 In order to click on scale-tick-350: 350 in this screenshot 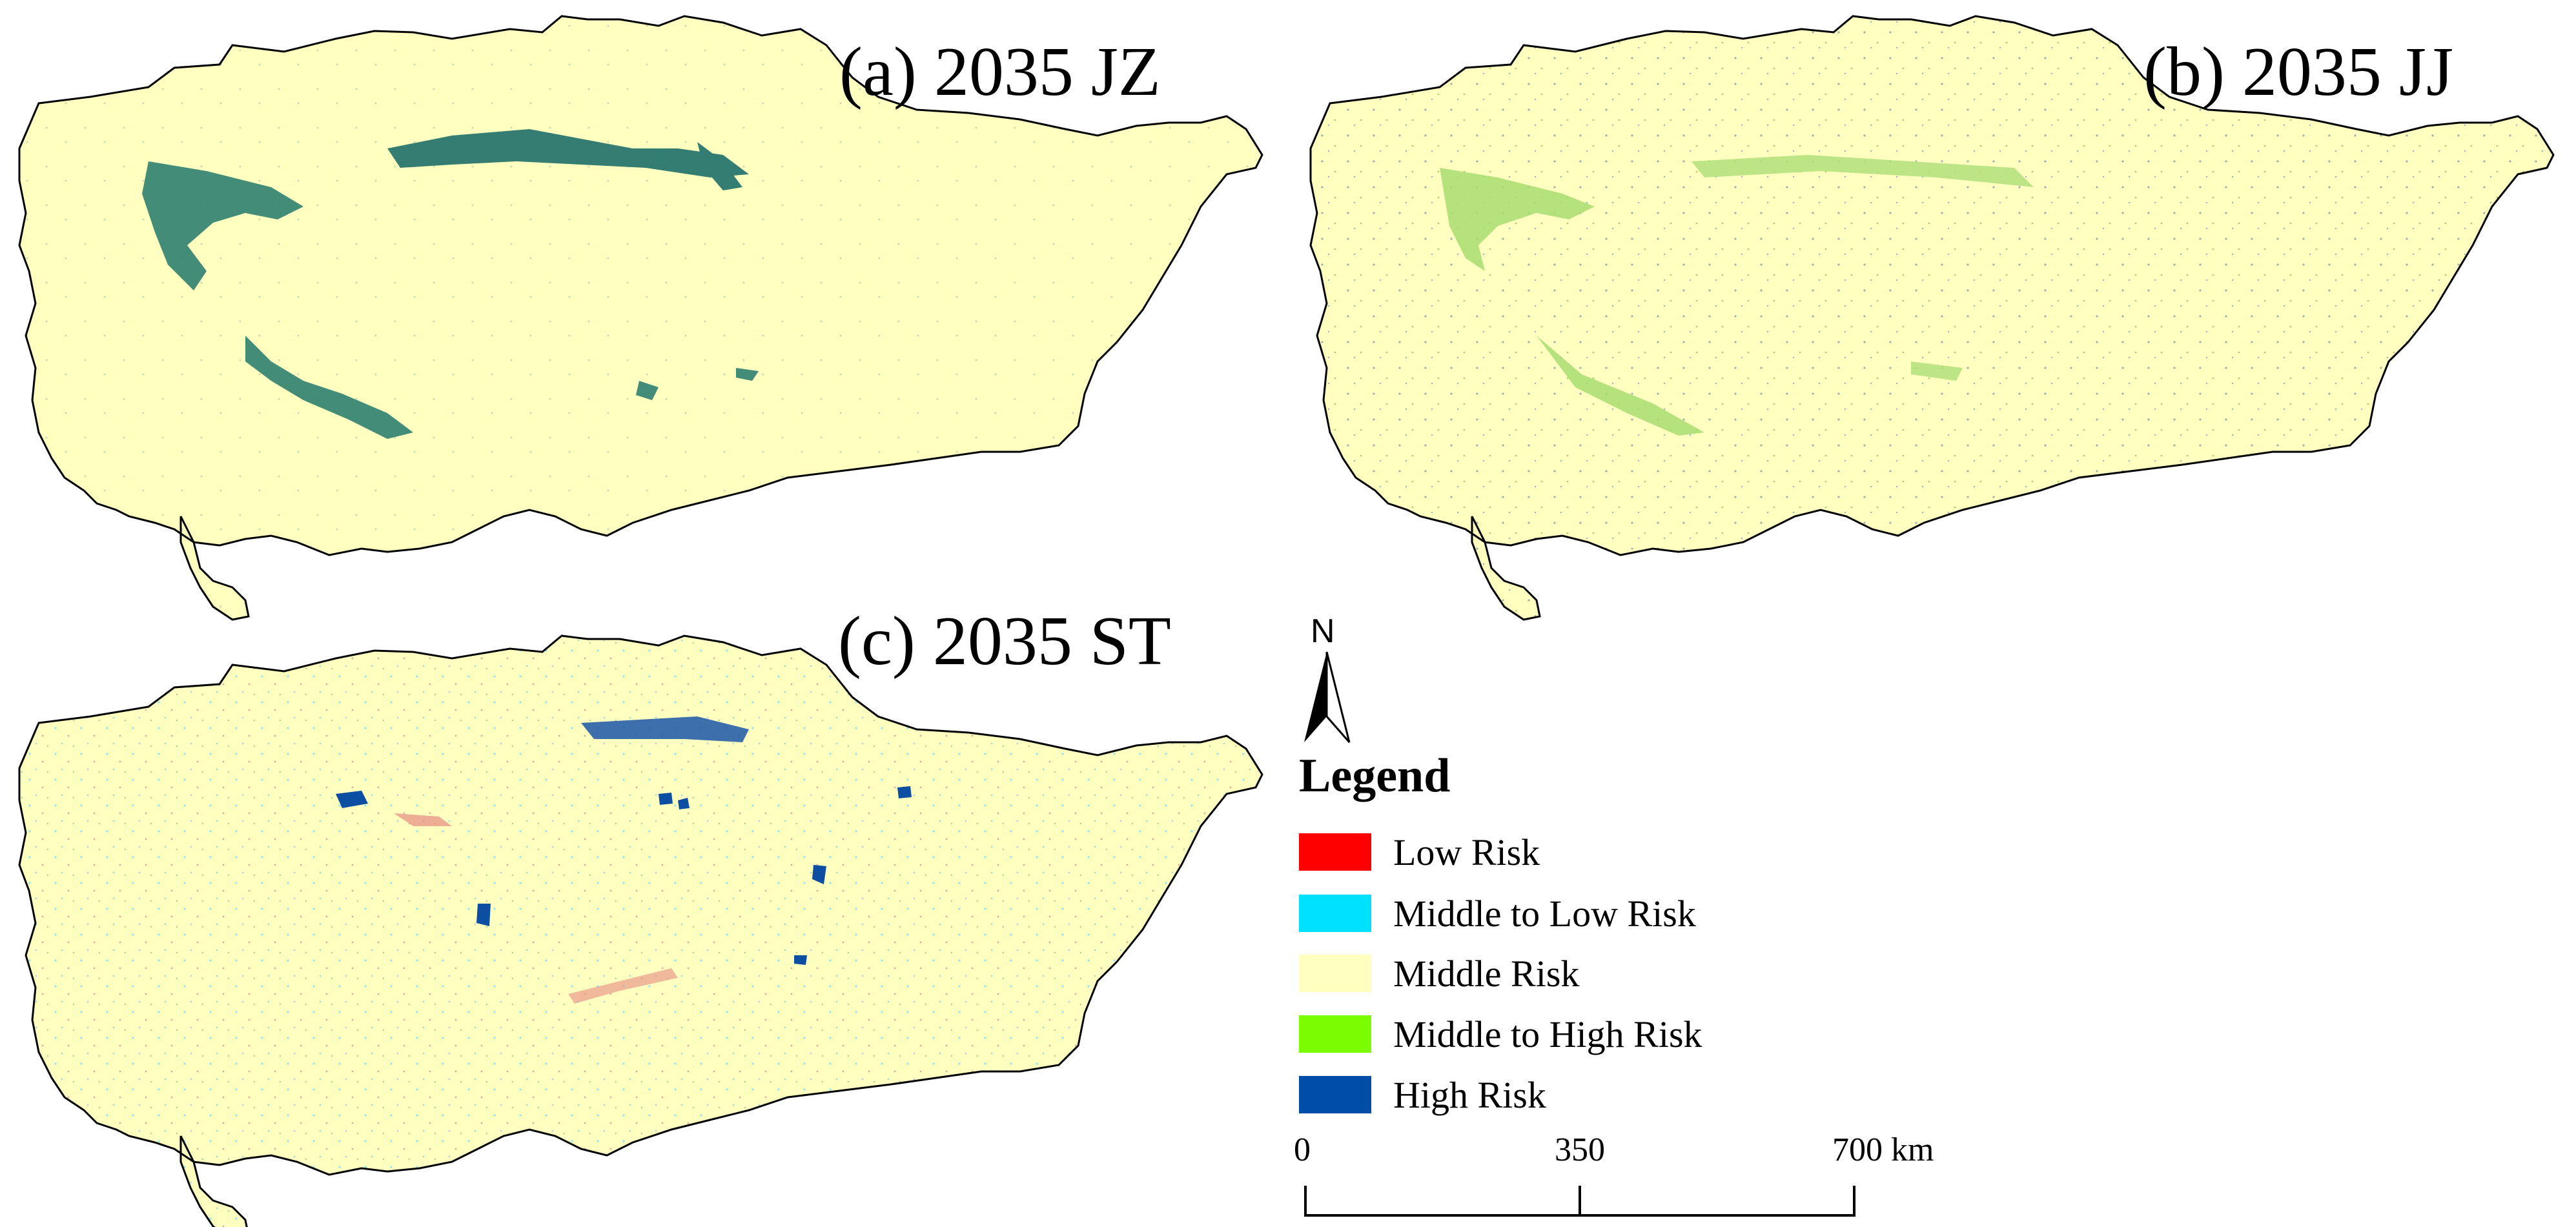, I will do `click(1580, 1149)`.